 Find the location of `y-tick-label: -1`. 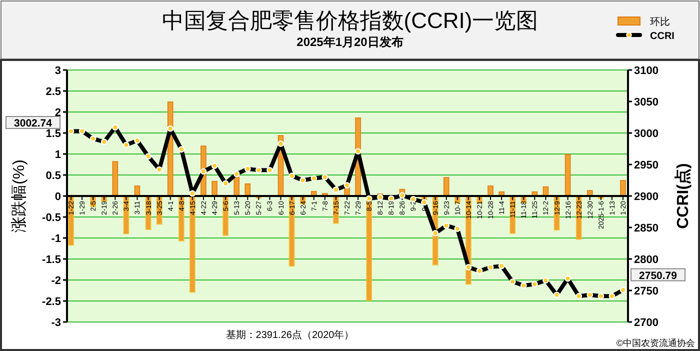

y-tick-label: -1 is located at coordinates (56, 239).